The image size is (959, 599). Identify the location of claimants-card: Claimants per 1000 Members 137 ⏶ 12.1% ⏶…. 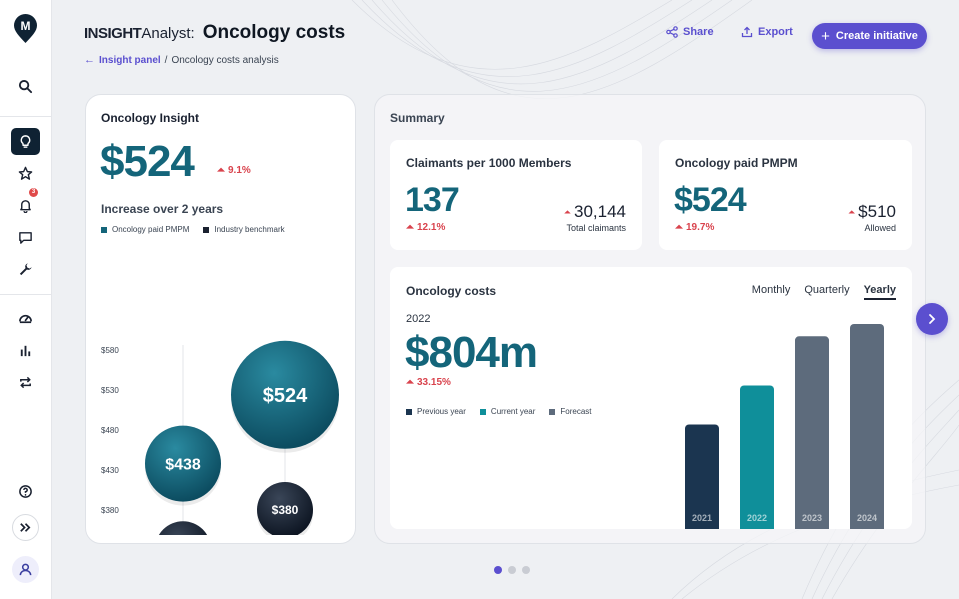
(516, 195).